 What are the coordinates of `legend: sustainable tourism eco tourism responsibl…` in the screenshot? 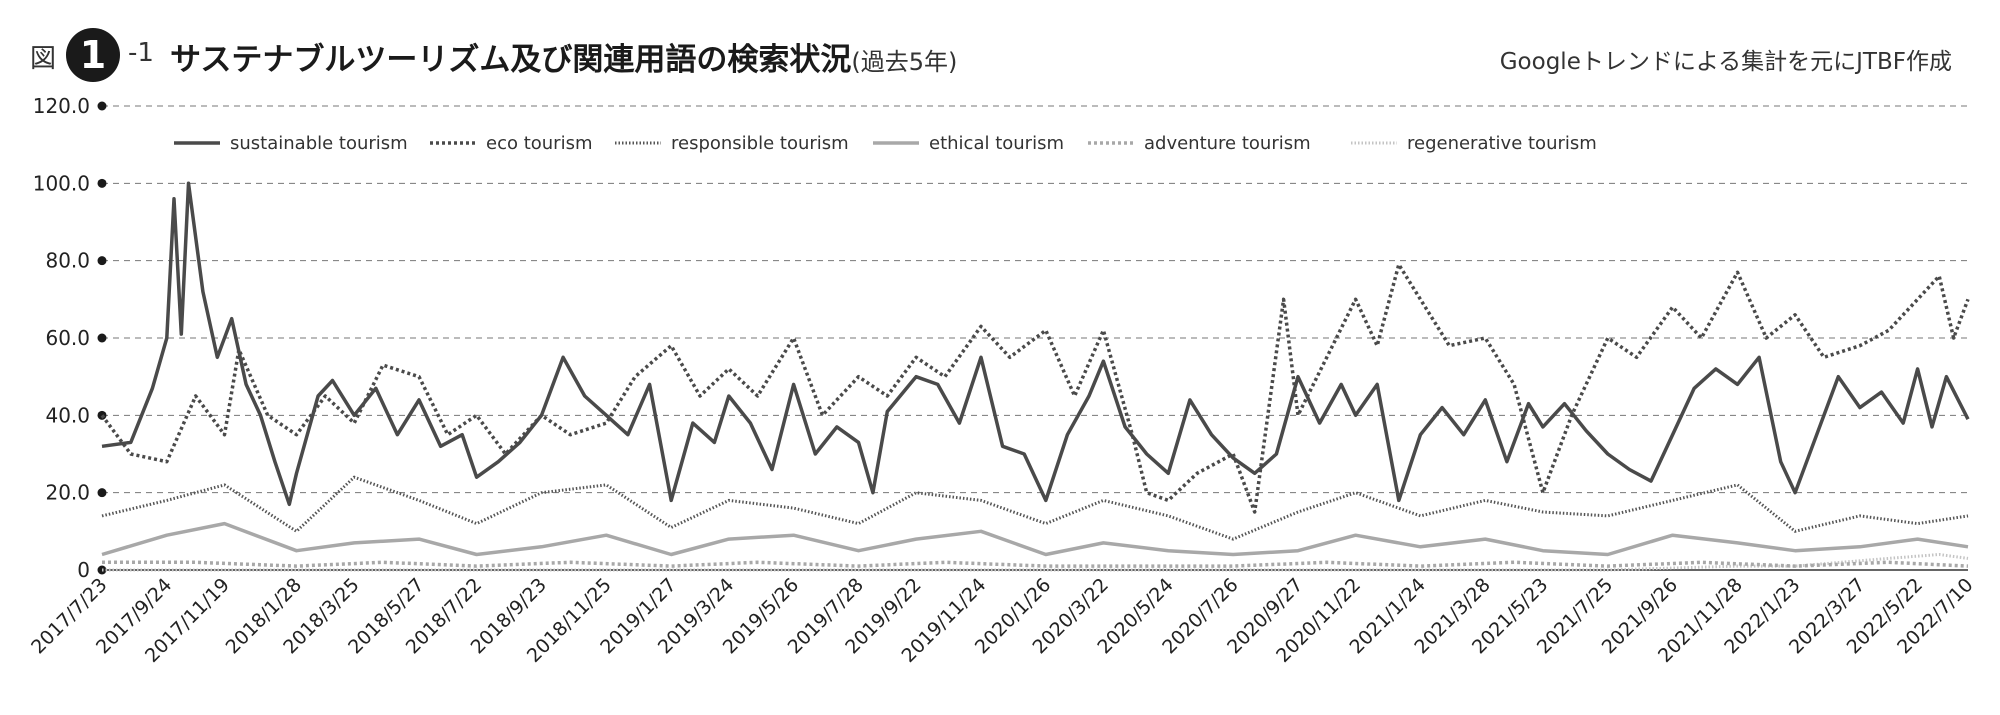 It's located at (885, 143).